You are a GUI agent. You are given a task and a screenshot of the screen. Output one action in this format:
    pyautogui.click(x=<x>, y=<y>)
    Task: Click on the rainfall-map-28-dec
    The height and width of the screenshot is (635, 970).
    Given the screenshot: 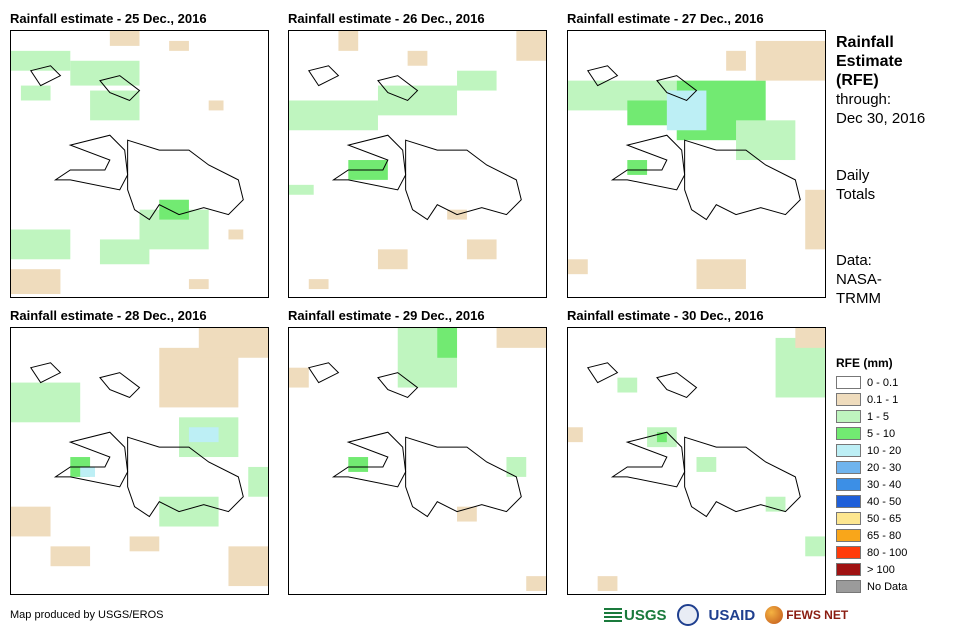 What is the action you would take?
    pyautogui.click(x=139, y=461)
    